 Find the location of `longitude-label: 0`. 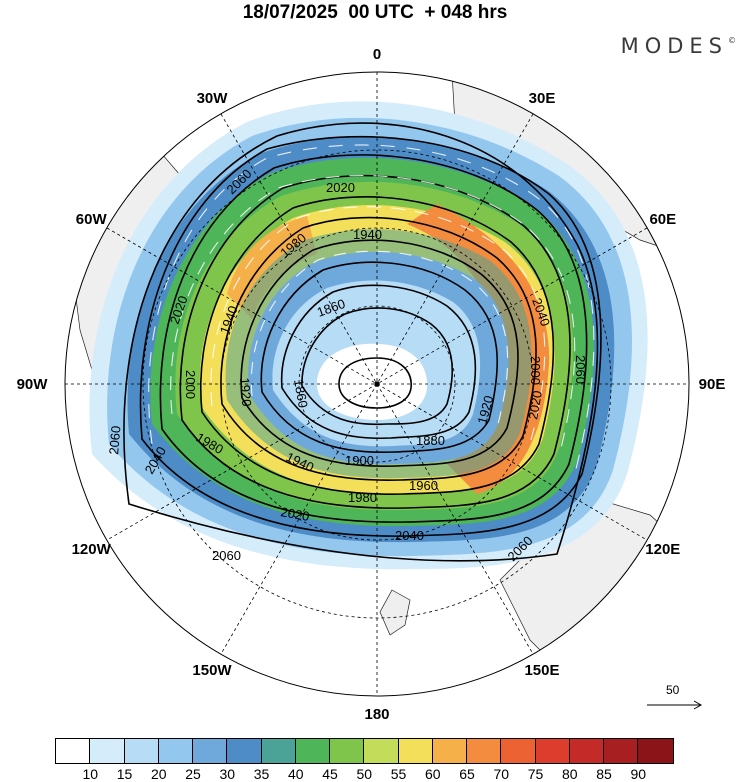

longitude-label: 0 is located at coordinates (377, 54).